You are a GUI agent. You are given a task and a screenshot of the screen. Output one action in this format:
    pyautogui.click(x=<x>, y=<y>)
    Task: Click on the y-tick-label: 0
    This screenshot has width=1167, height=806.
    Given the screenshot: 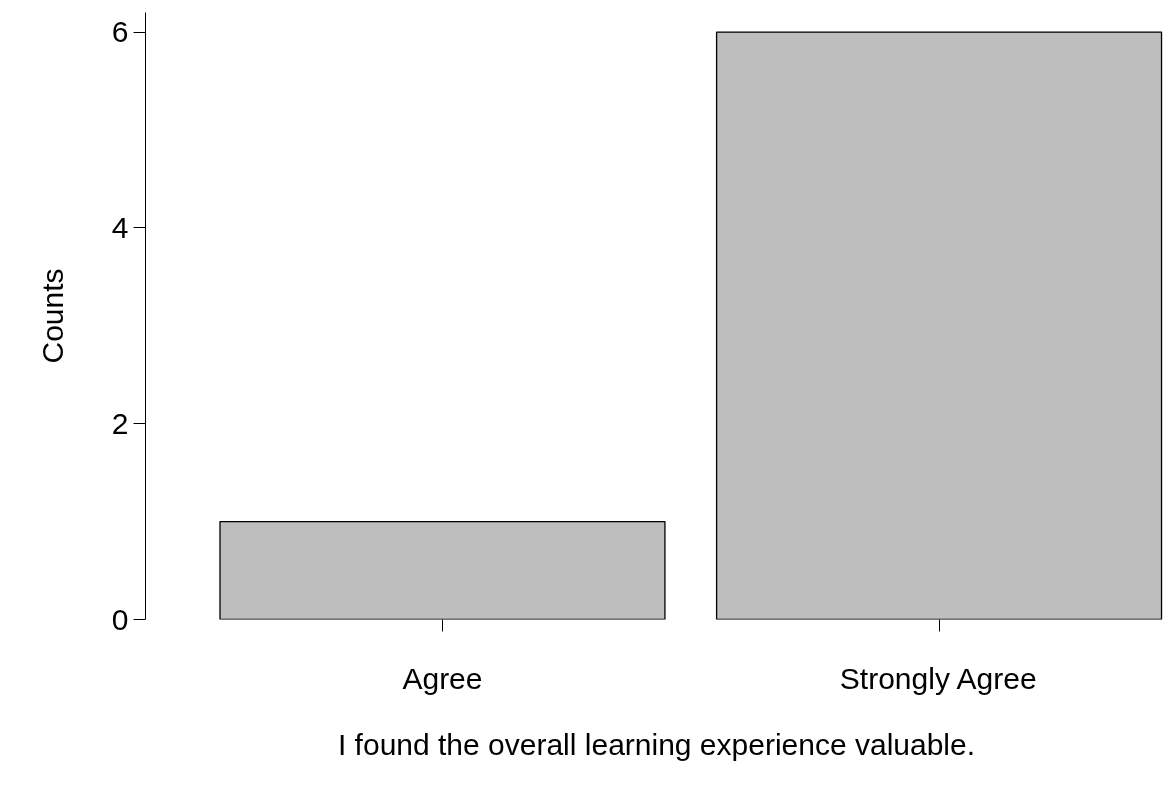 What is the action you would take?
    pyautogui.click(x=120, y=619)
    